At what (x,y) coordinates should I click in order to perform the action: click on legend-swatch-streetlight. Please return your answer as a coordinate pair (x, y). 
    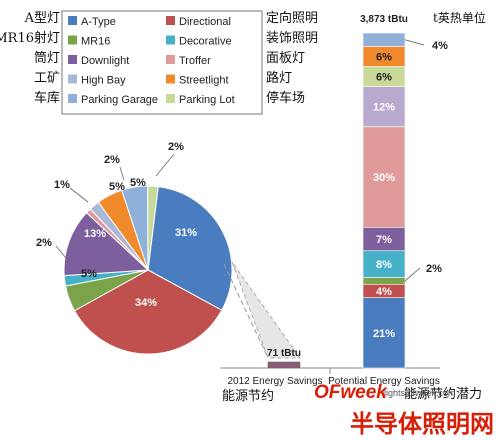
    Looking at the image, I should click on (170, 79).